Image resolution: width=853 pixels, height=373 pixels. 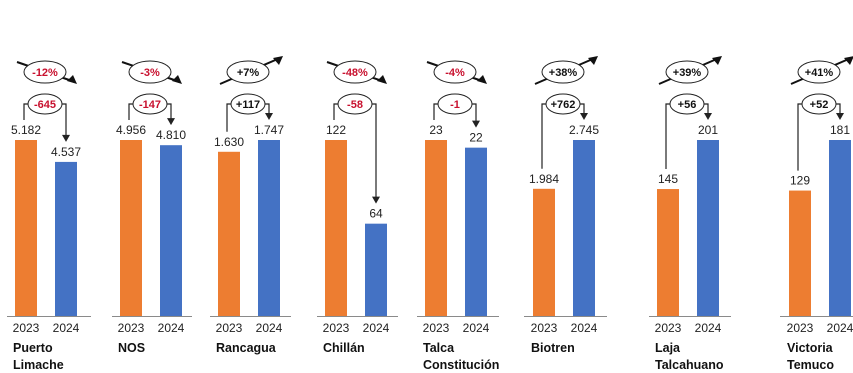 What do you see at coordinates (668, 179) in the screenshot?
I see `data-label-2023: 145` at bounding box center [668, 179].